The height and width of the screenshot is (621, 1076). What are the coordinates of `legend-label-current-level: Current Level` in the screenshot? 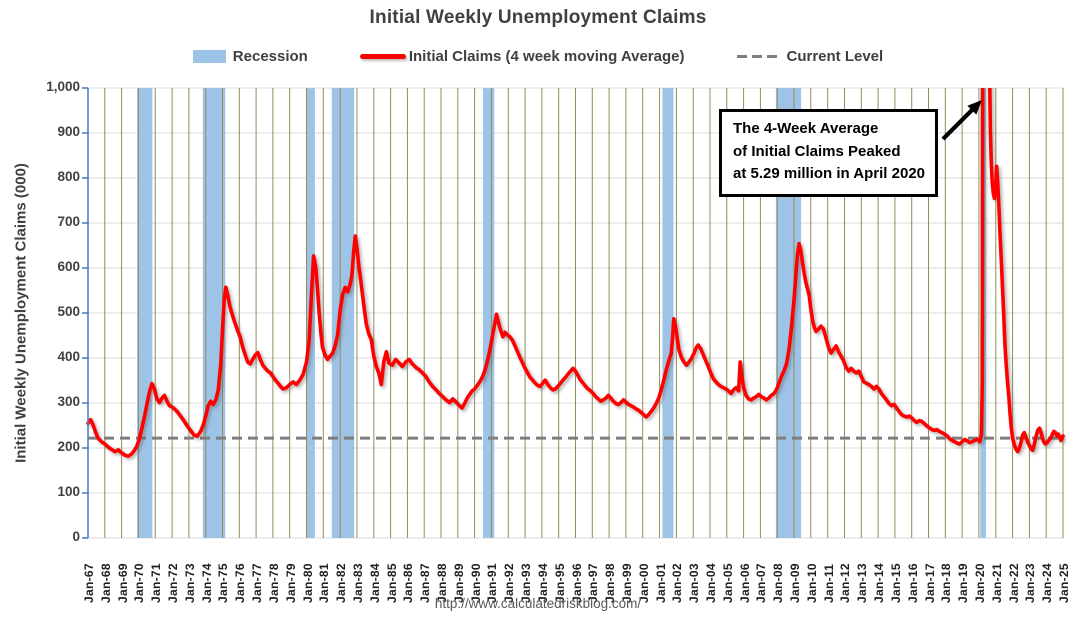 It's located at (835, 56).